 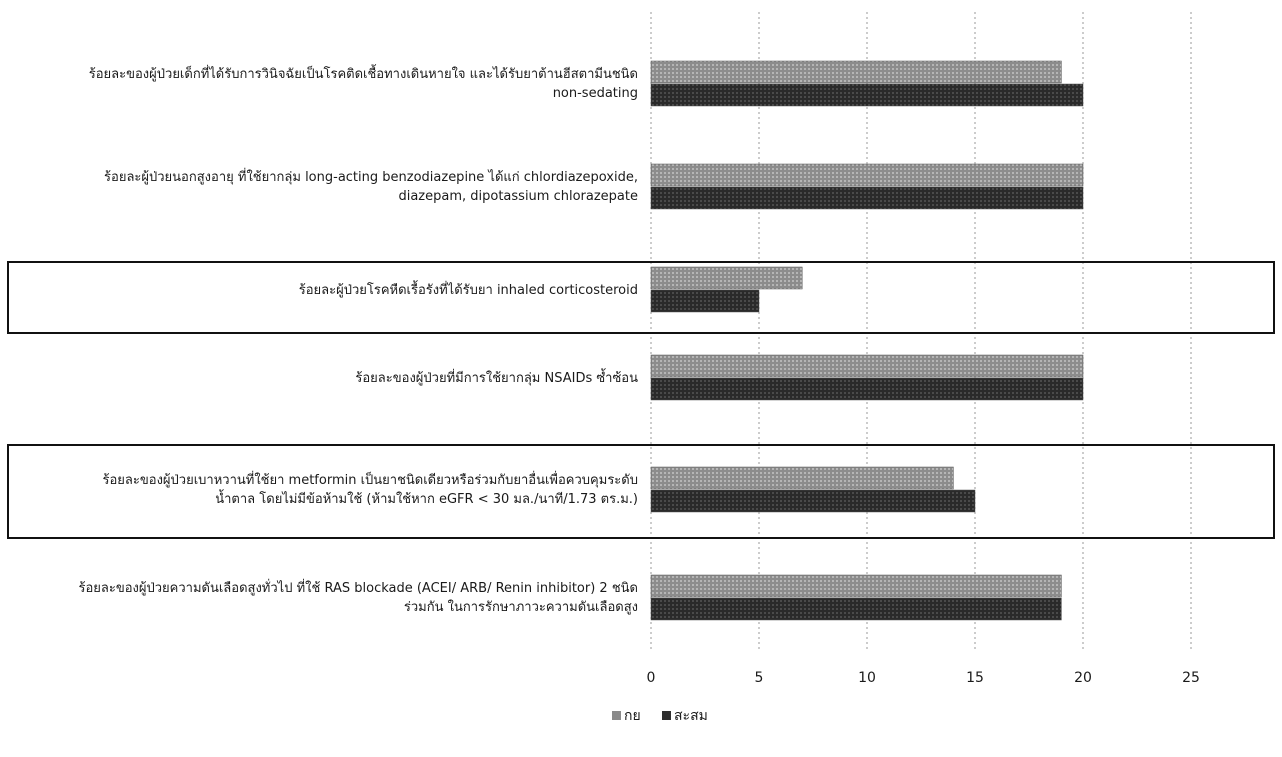 What do you see at coordinates (632, 716) in the screenshot?
I see `legend-label: กย` at bounding box center [632, 716].